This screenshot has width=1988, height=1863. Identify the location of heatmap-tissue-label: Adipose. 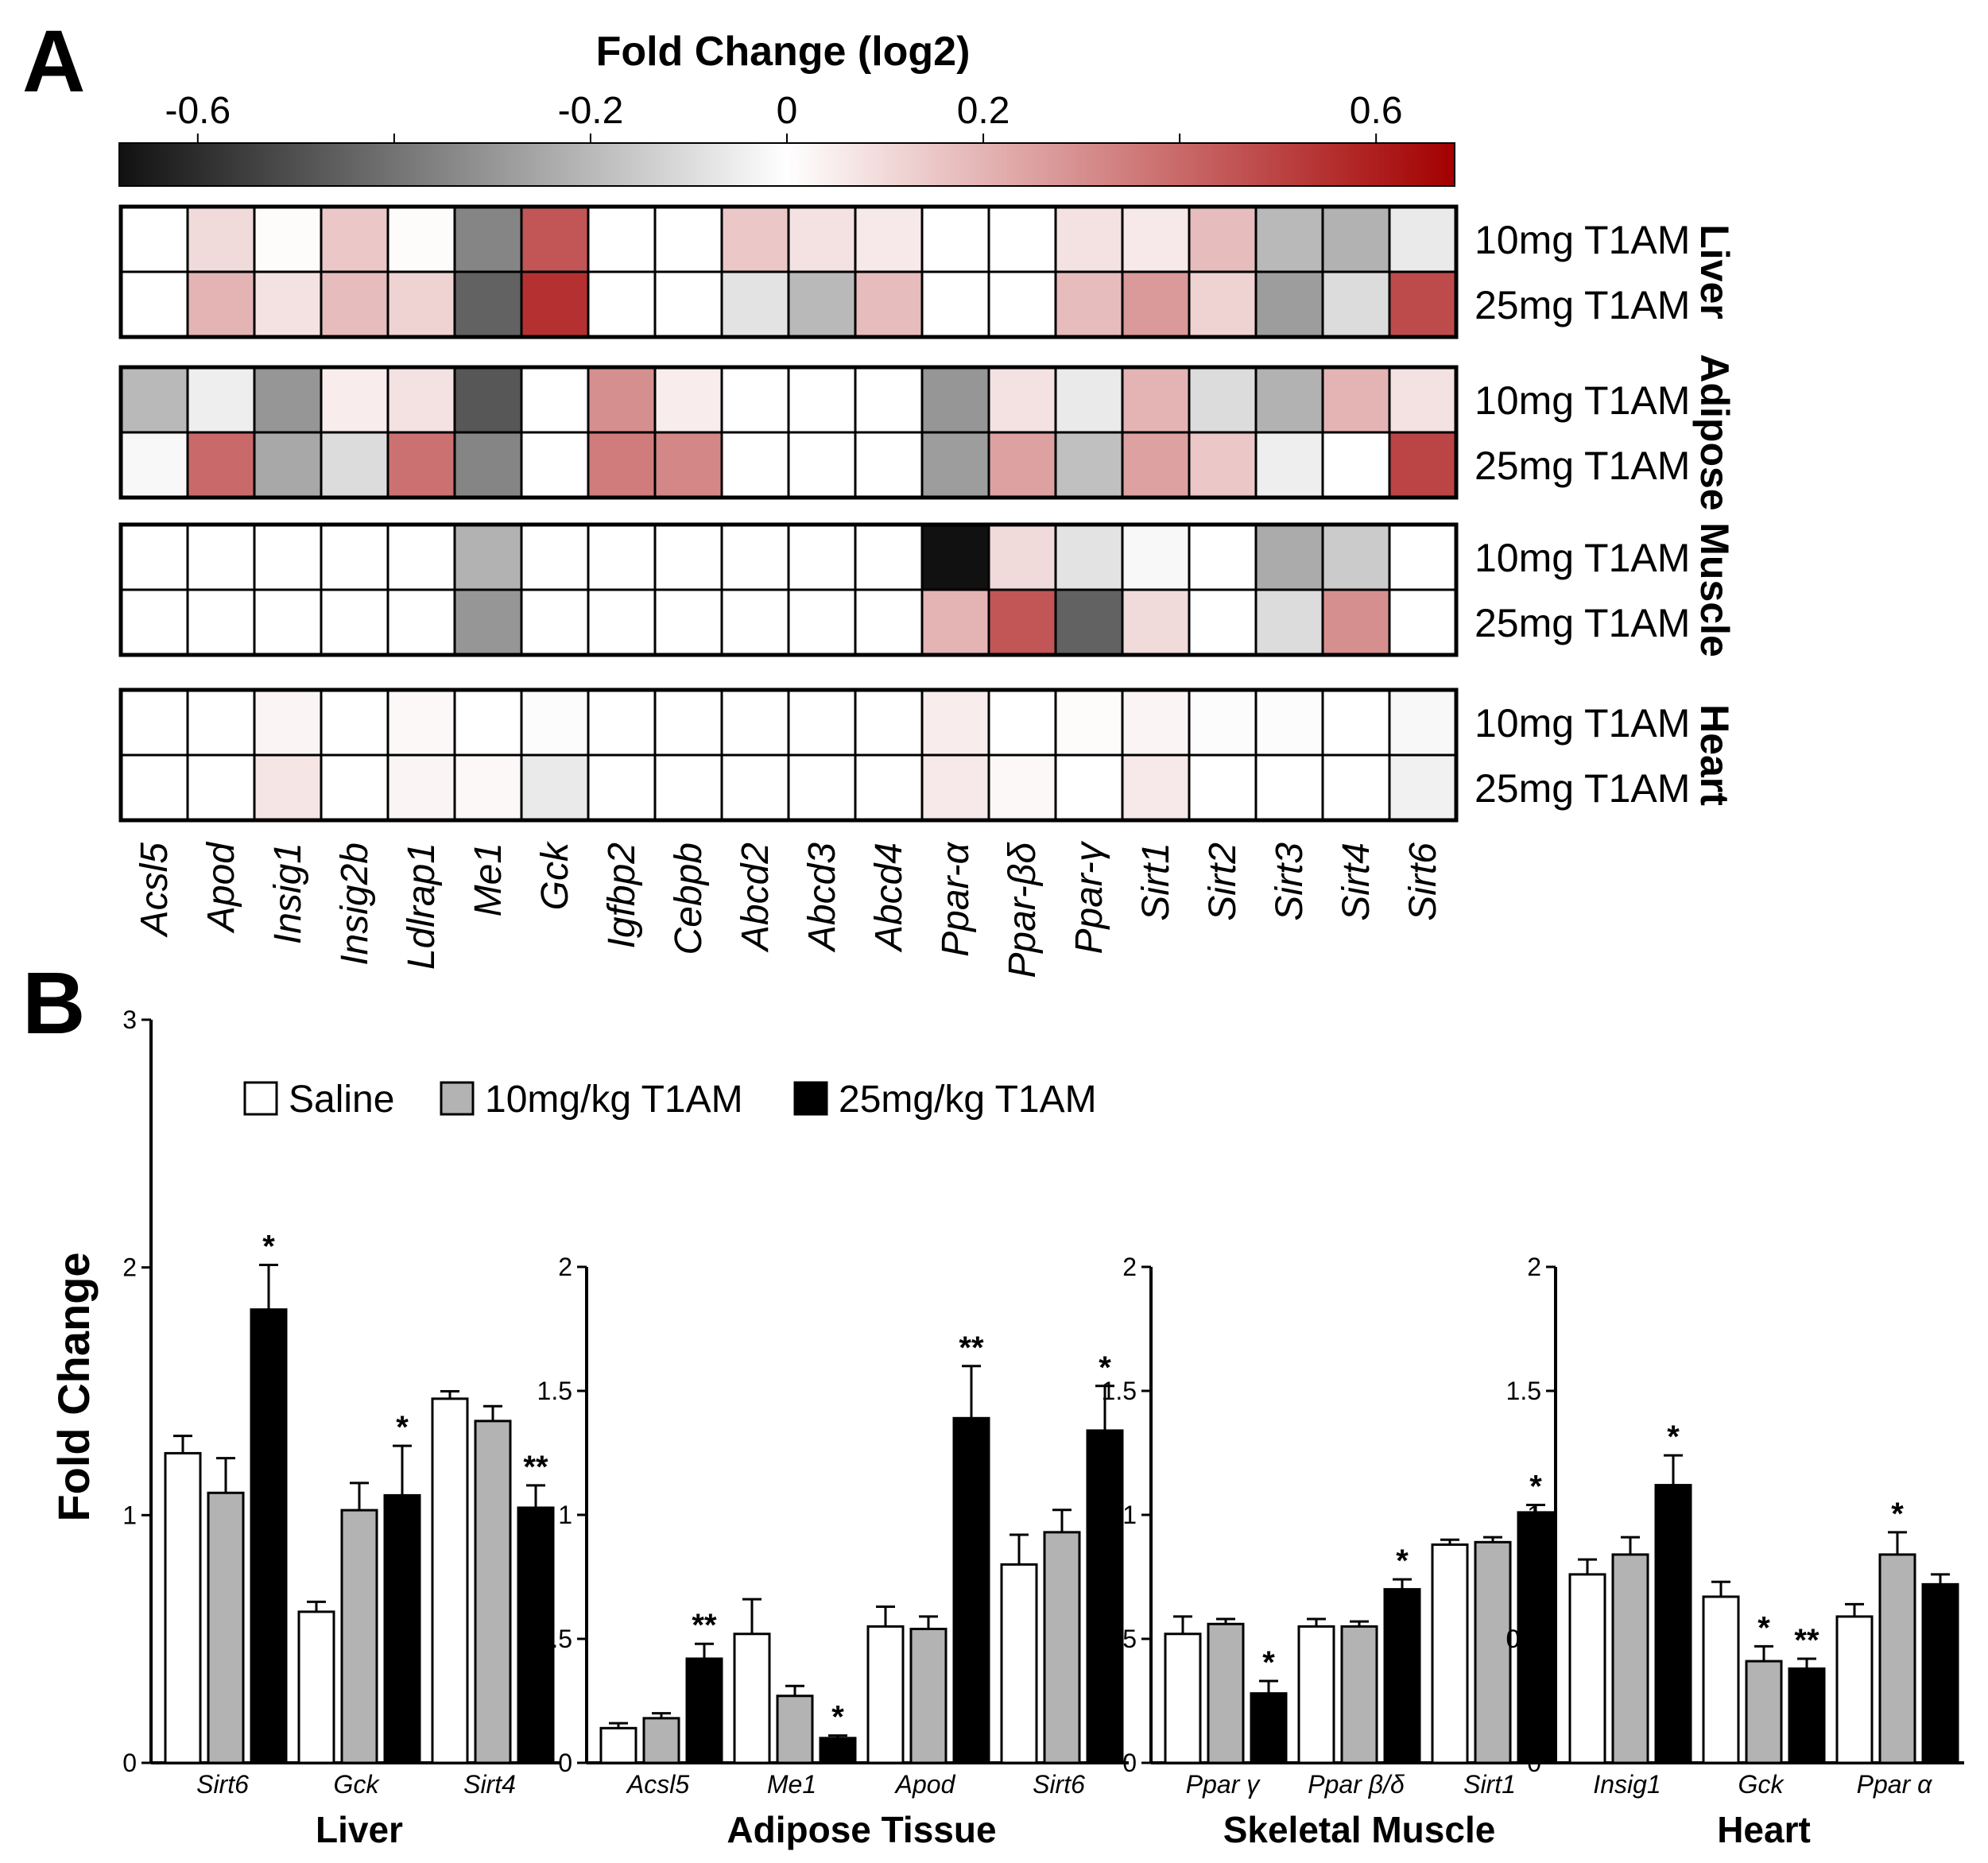
(1714, 432).